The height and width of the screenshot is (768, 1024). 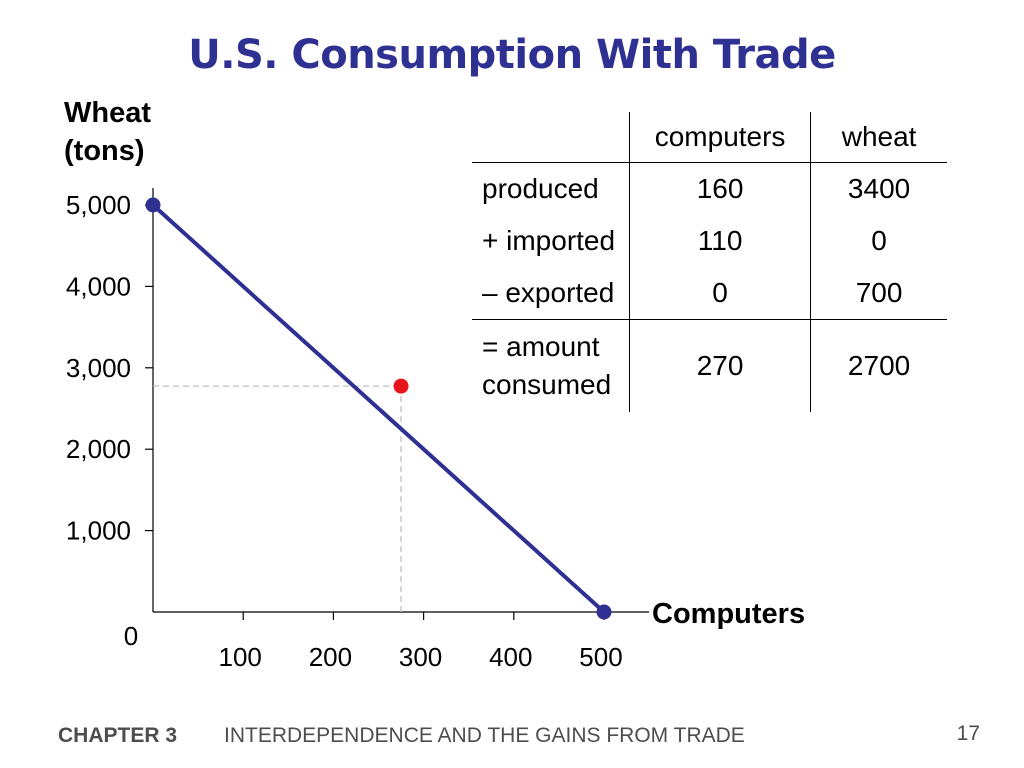 I want to click on y-tick-label: 4,000, so click(x=98, y=286).